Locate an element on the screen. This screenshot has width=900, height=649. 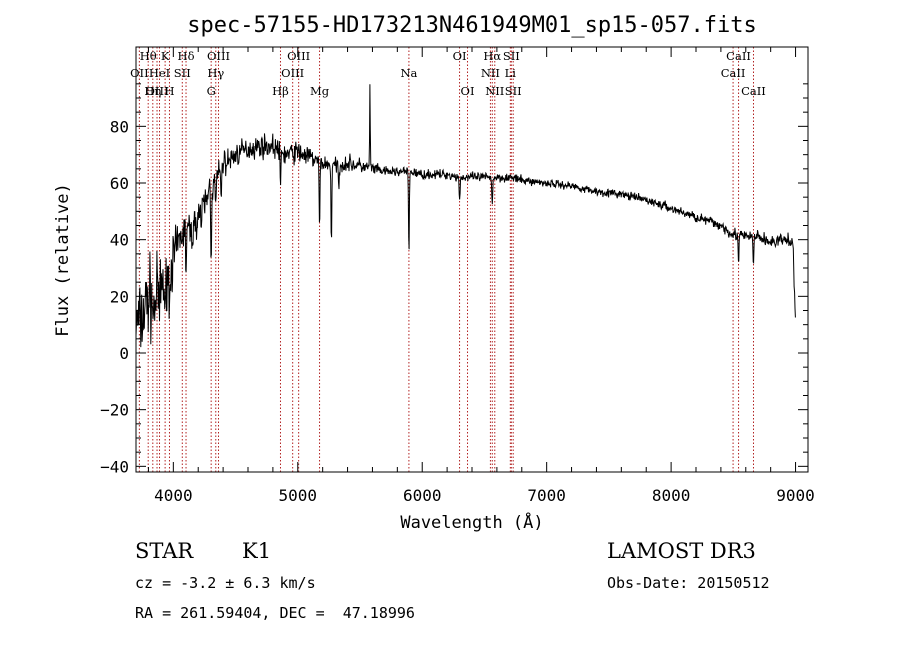
x-tick-label: 6000 is located at coordinates (422, 495).